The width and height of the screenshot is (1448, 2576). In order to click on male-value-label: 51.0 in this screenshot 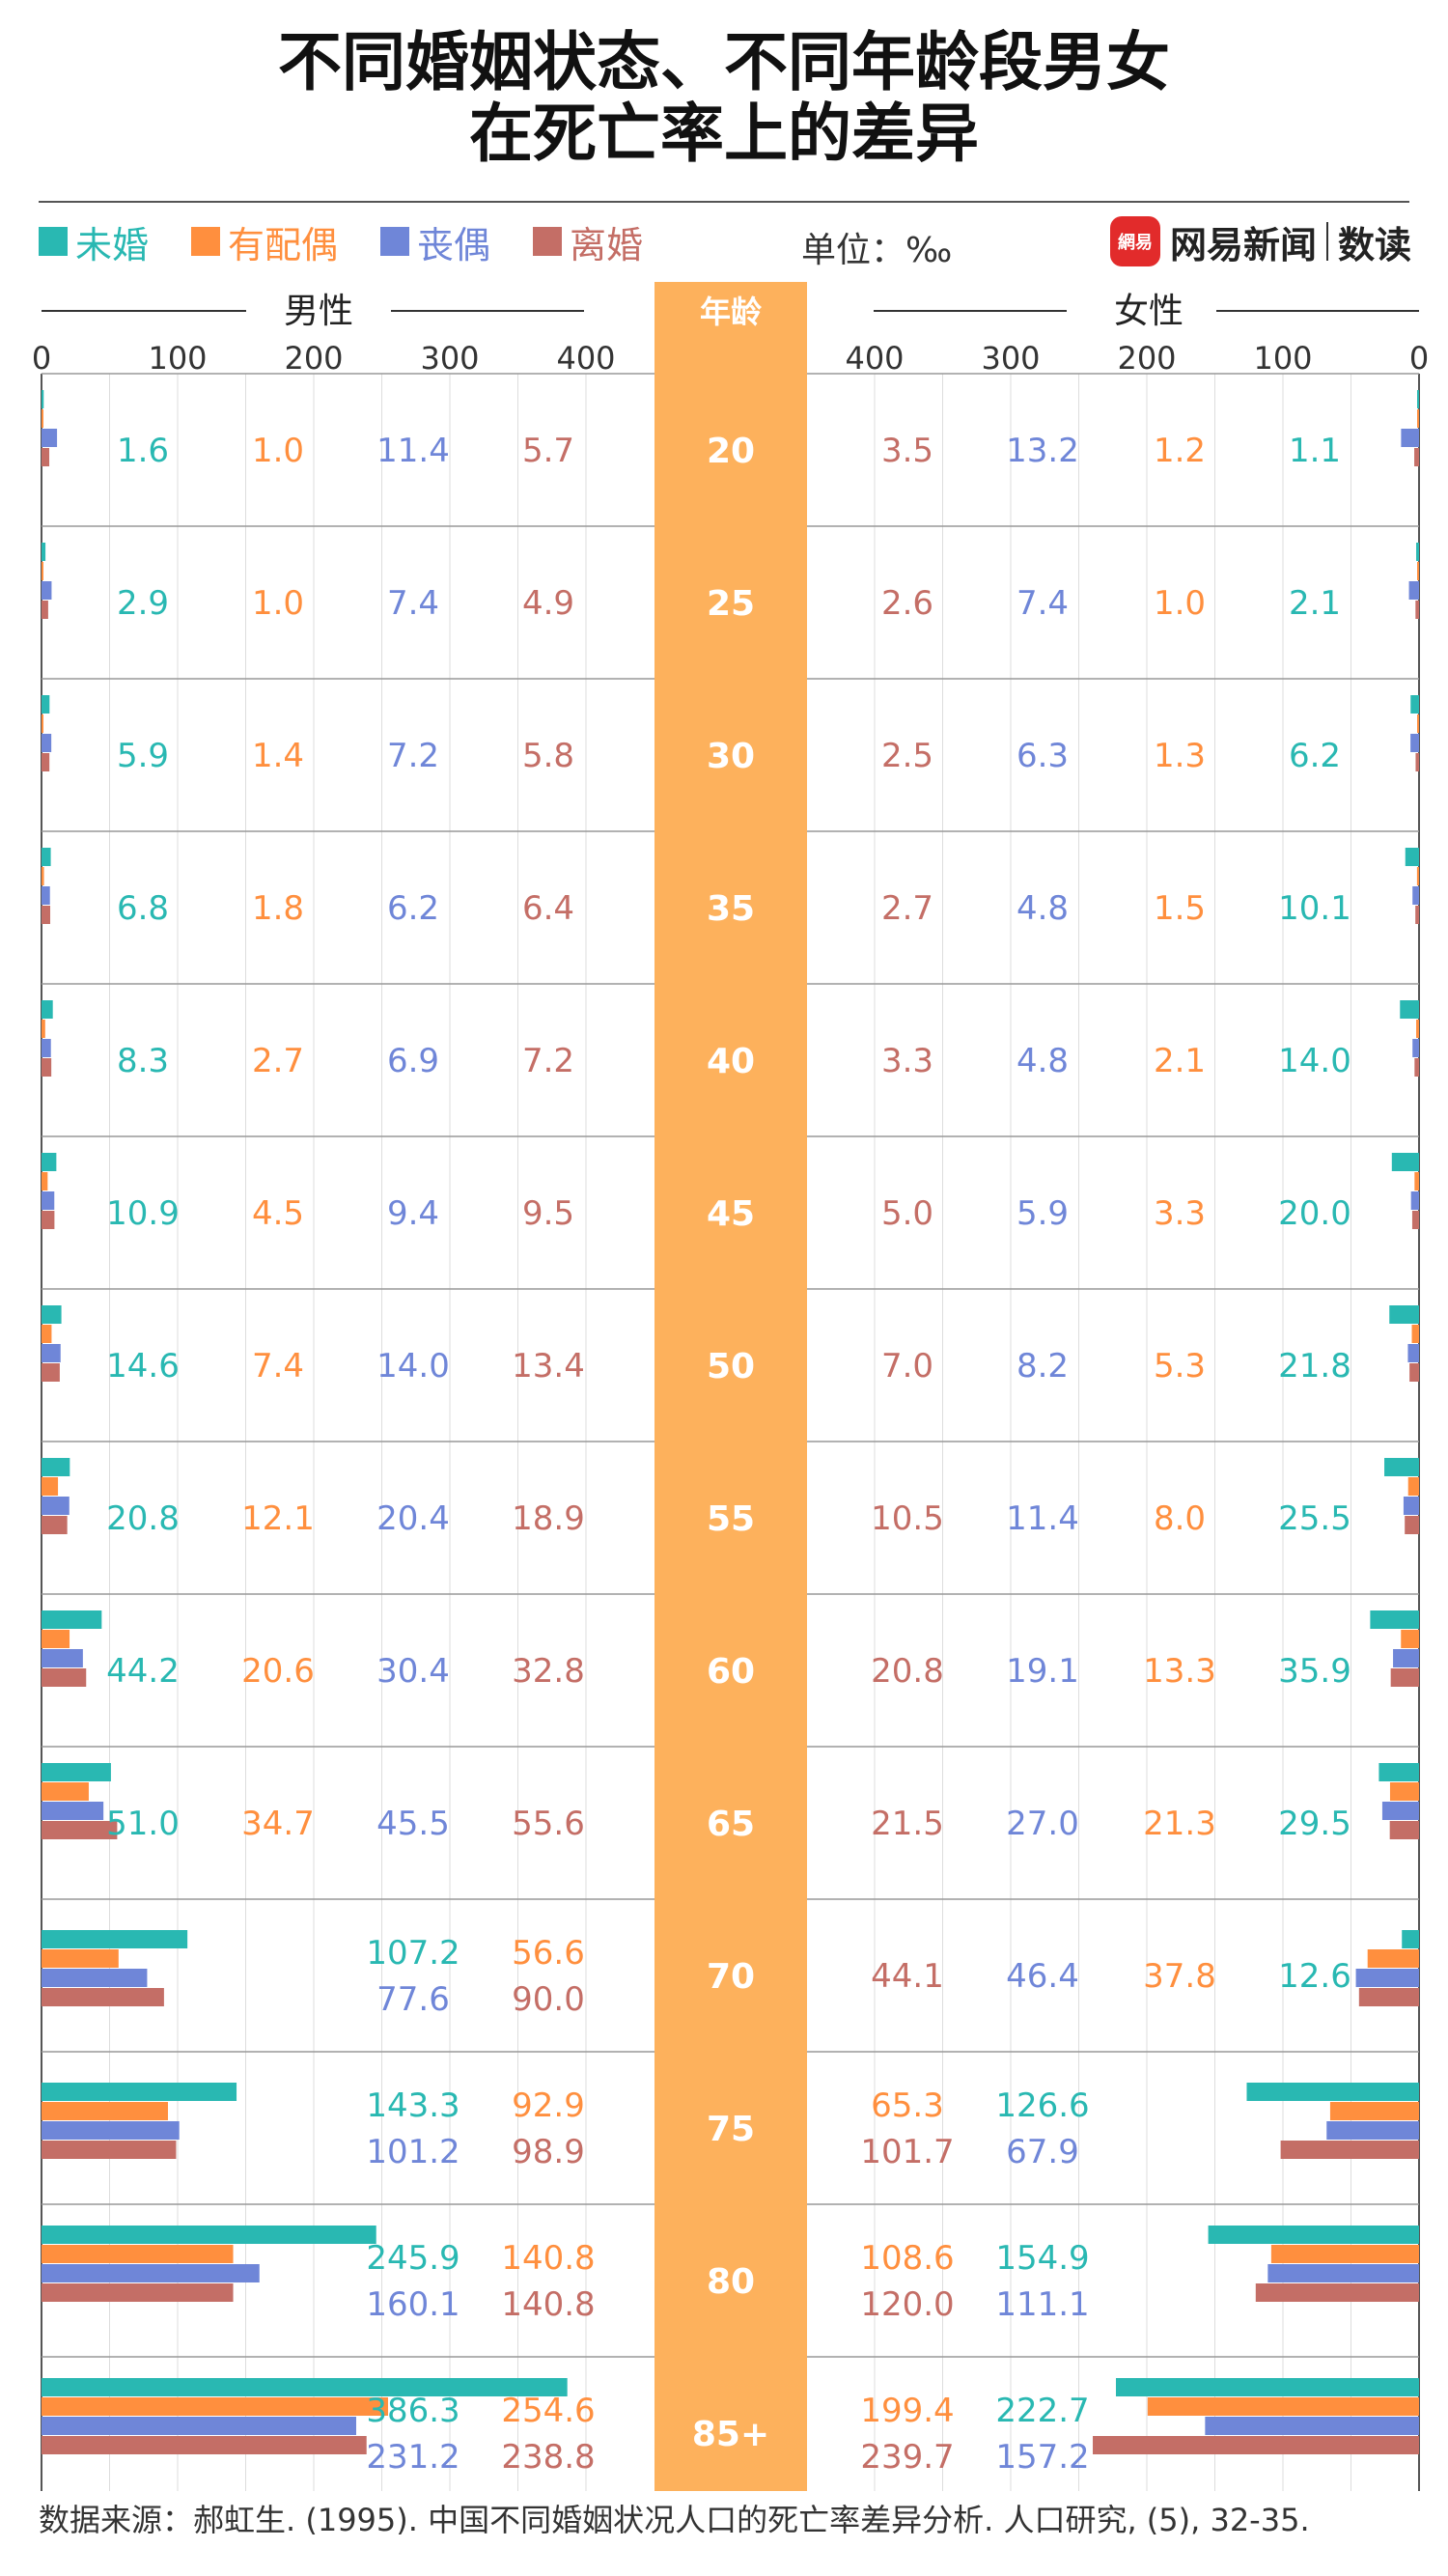, I will do `click(143, 1824)`.